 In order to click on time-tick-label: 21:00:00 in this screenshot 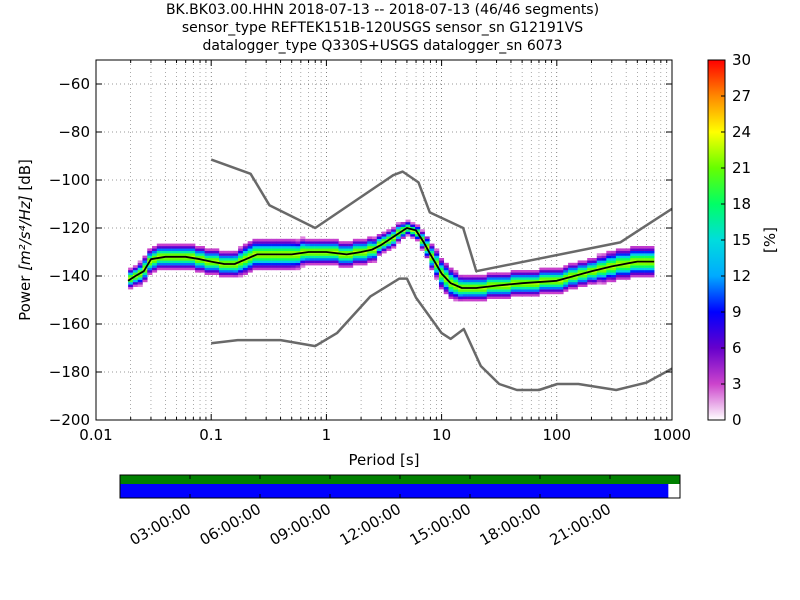, I will do `click(580, 524)`.